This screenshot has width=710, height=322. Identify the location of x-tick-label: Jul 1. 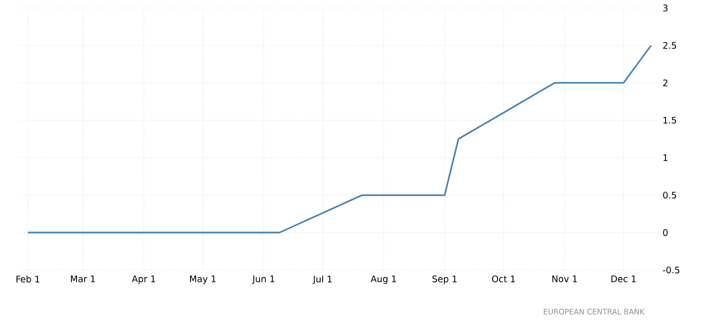
(322, 280).